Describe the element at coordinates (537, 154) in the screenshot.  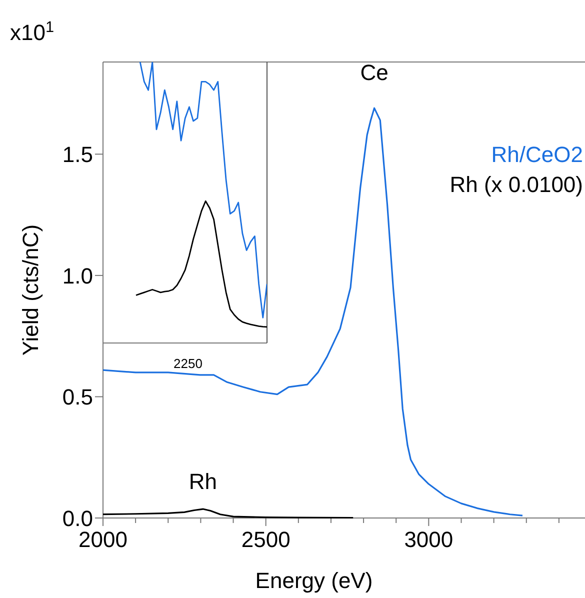
I see `text: Rh/CeO2` at that location.